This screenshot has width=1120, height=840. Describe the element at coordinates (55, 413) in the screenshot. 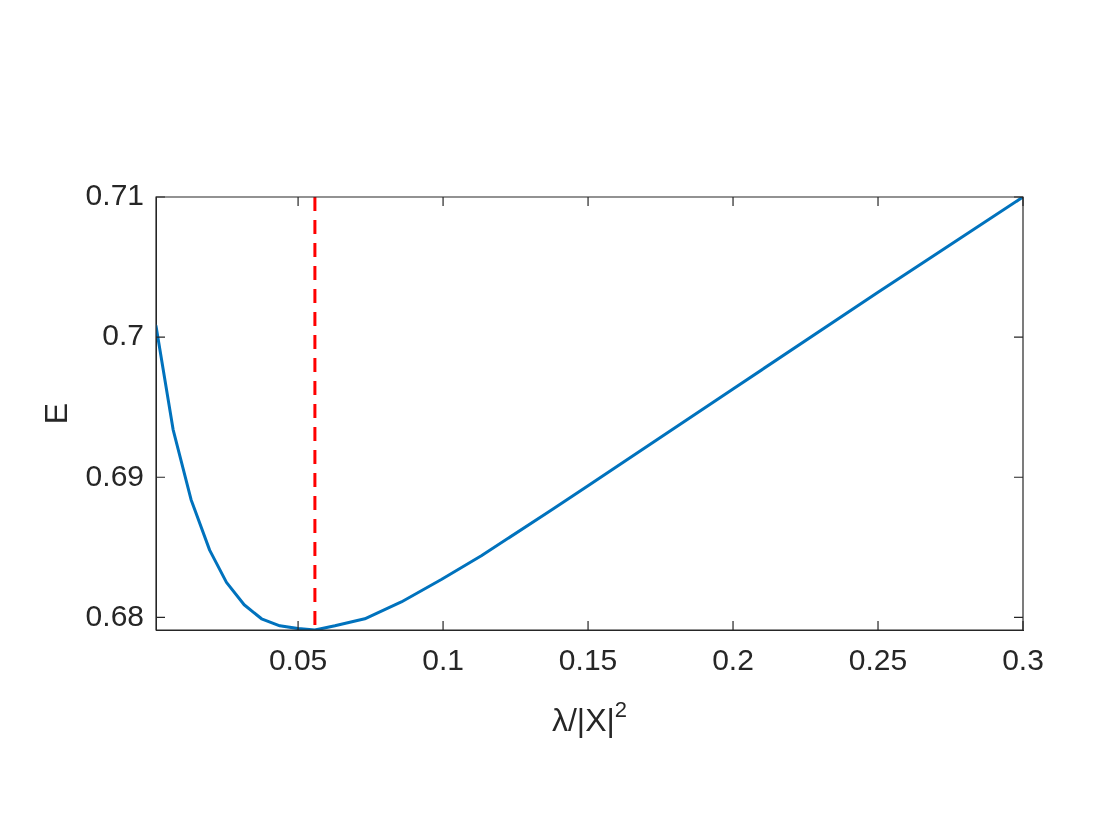

I see `y-axis-title: E` at that location.